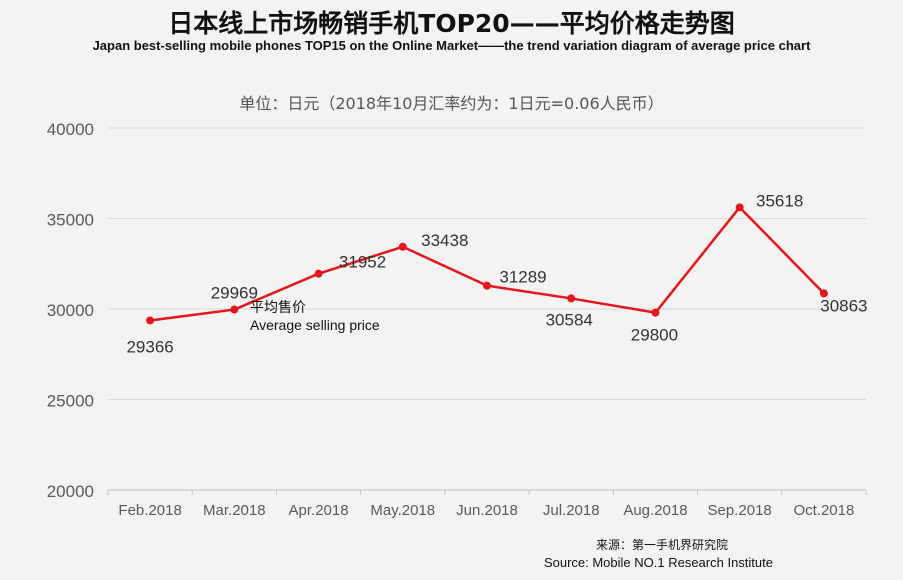 The height and width of the screenshot is (580, 903). Describe the element at coordinates (70, 220) in the screenshot. I see `y-tick-label: 35000` at that location.